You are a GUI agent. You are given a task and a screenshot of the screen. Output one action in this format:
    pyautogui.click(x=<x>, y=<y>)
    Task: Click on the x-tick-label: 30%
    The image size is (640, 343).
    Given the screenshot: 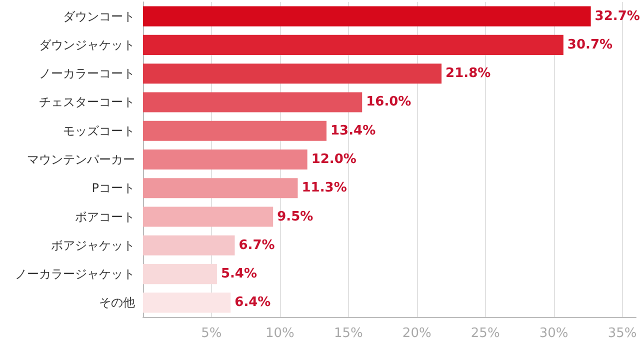 What is the action you would take?
    pyautogui.click(x=553, y=333)
    